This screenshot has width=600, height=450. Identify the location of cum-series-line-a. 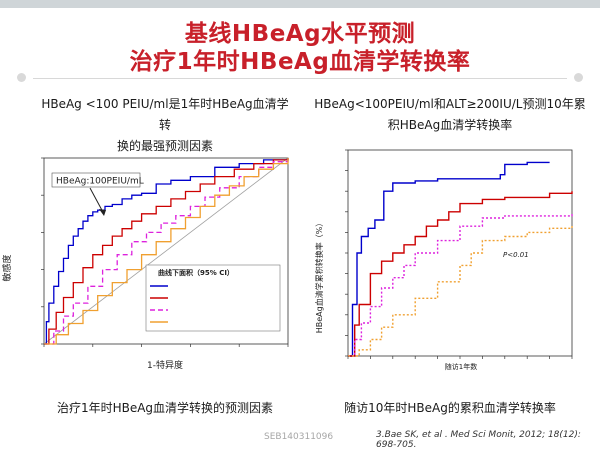
(449, 259).